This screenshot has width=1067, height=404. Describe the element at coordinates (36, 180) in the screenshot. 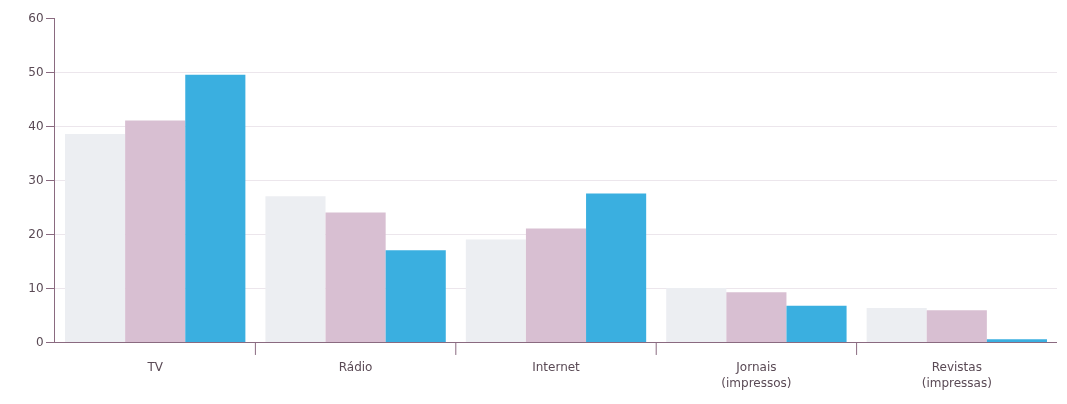

I see `y-tick-label: 30` at that location.